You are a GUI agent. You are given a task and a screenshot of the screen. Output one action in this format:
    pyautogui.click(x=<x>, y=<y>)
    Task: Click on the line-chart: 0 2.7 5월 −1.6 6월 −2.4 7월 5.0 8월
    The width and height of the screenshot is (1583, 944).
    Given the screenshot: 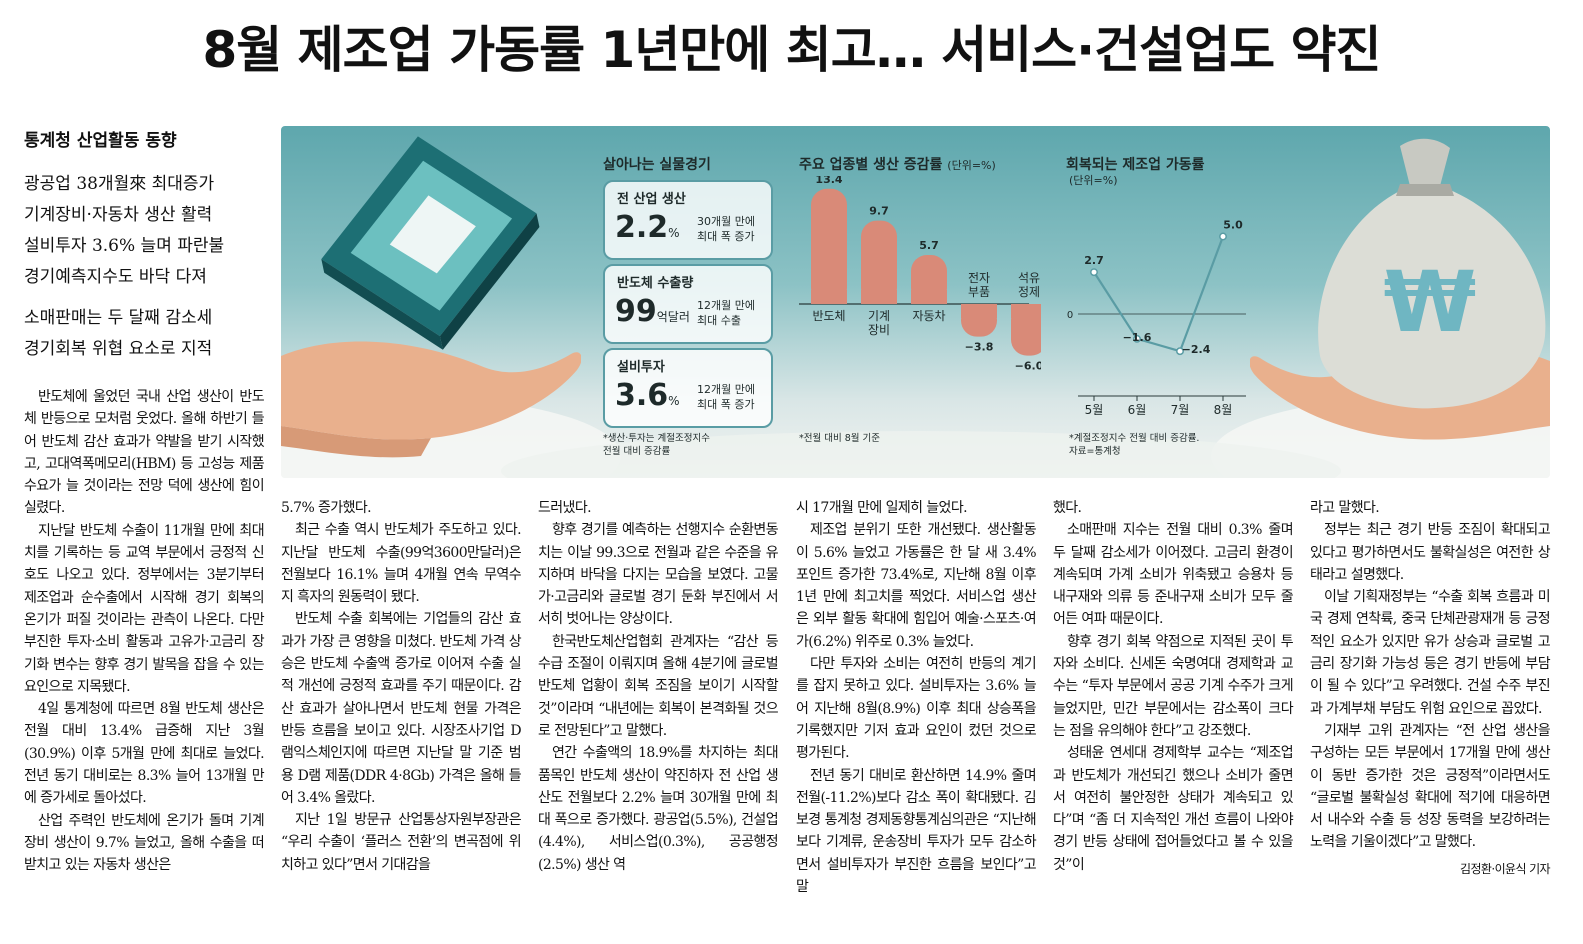 What is the action you would take?
    pyautogui.click(x=1156, y=318)
    